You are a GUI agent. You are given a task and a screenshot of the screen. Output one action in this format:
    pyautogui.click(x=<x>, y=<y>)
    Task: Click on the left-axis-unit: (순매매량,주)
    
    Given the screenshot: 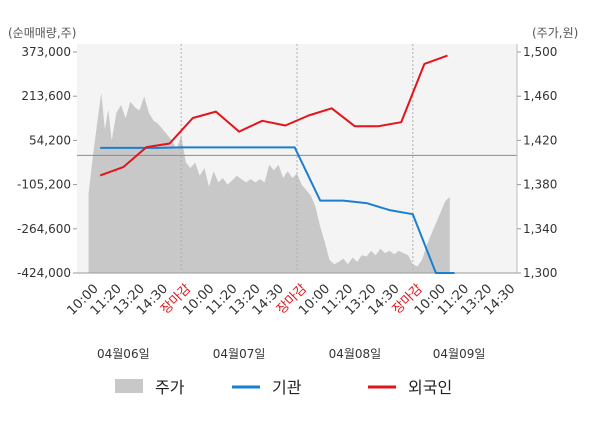 What is the action you would take?
    pyautogui.click(x=42, y=33)
    